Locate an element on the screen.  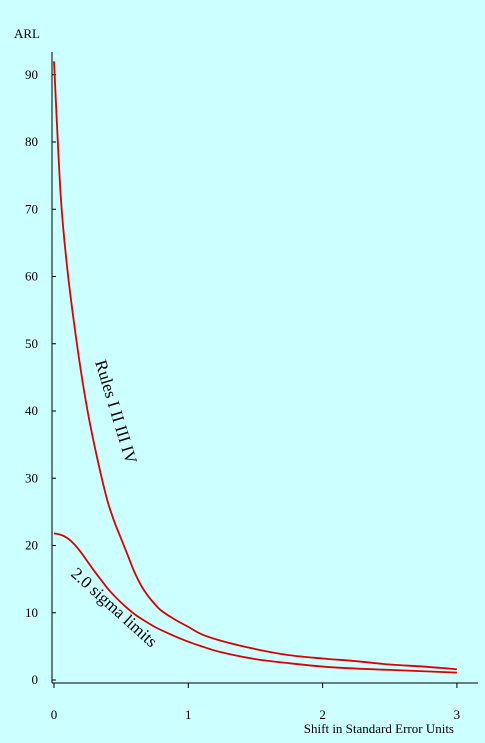
y-axis-ticks: 0 10 20 30 40 50 60 70 80 90 is located at coordinates (40, 377).